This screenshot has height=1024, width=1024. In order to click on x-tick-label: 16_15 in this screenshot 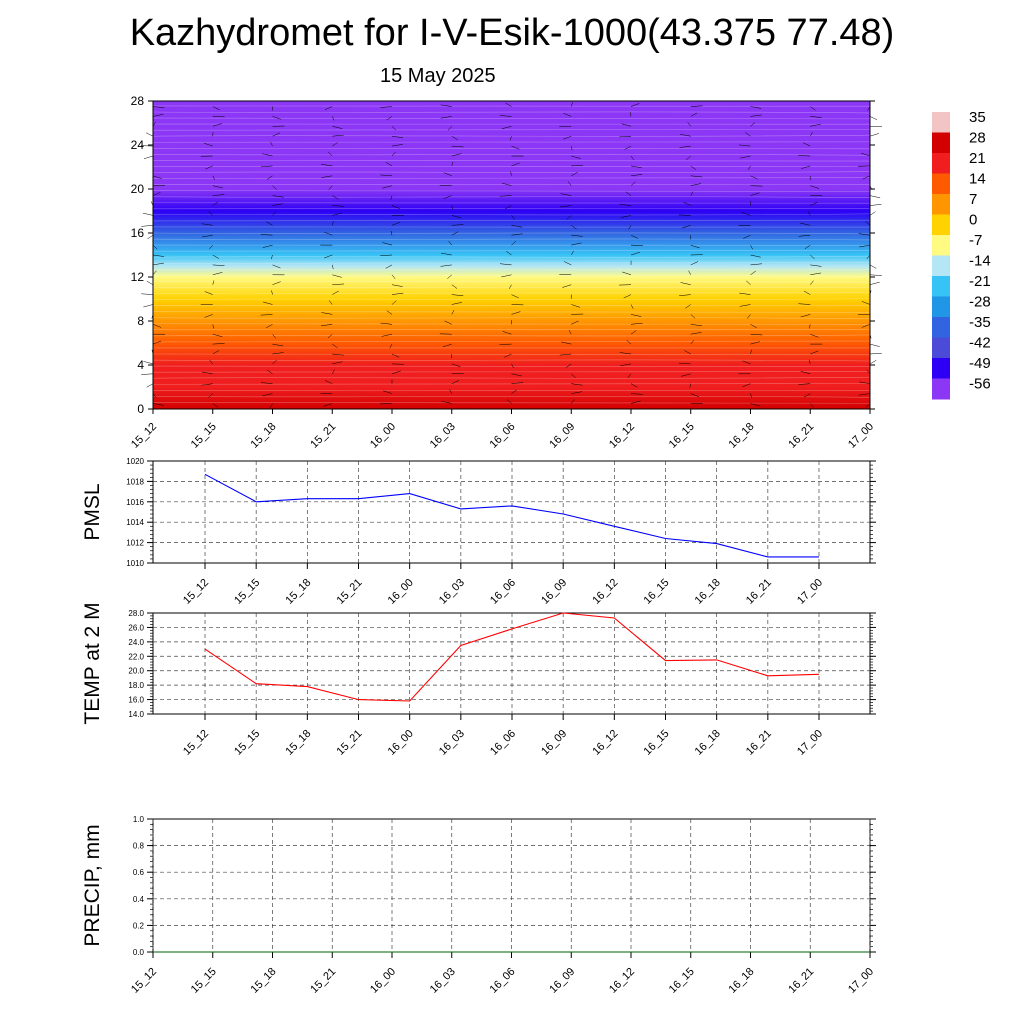, I will do `click(657, 743)`.